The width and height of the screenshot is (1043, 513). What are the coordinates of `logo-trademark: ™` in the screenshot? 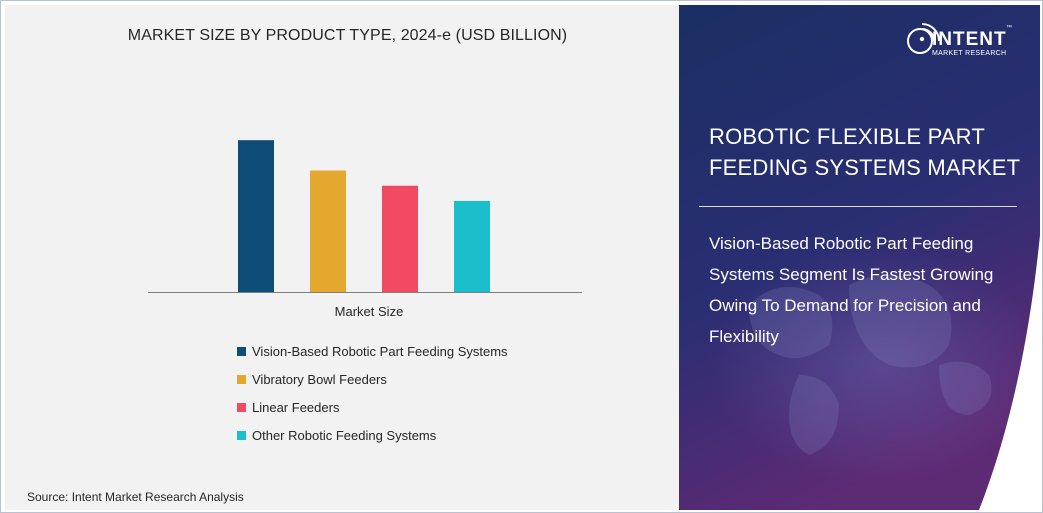 It's located at (1009, 28).